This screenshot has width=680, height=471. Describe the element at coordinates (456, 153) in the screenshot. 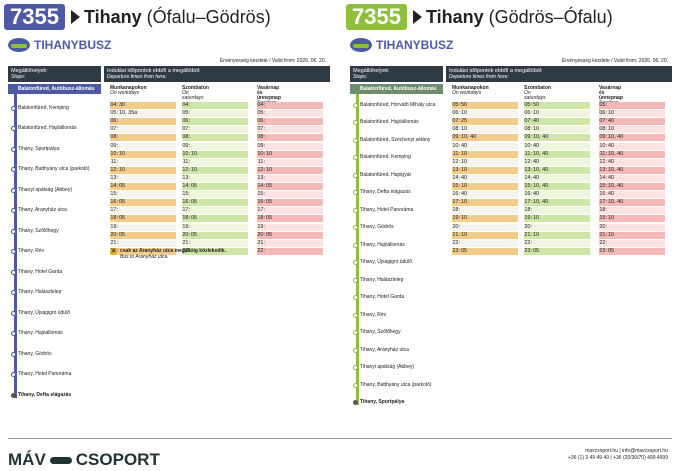

I see `hour-label: 11:` at that location.